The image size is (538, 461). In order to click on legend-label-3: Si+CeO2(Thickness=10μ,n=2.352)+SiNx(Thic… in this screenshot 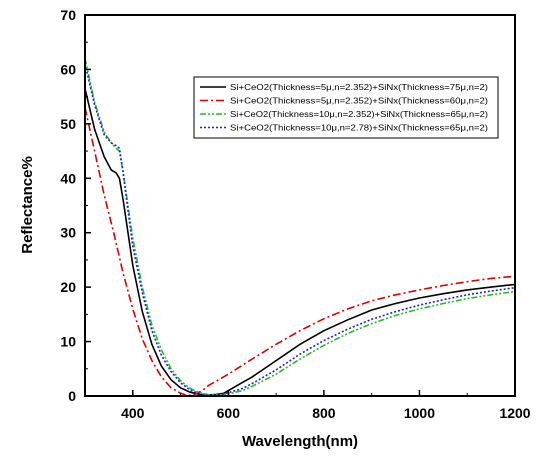, I will do `click(359, 114)`.